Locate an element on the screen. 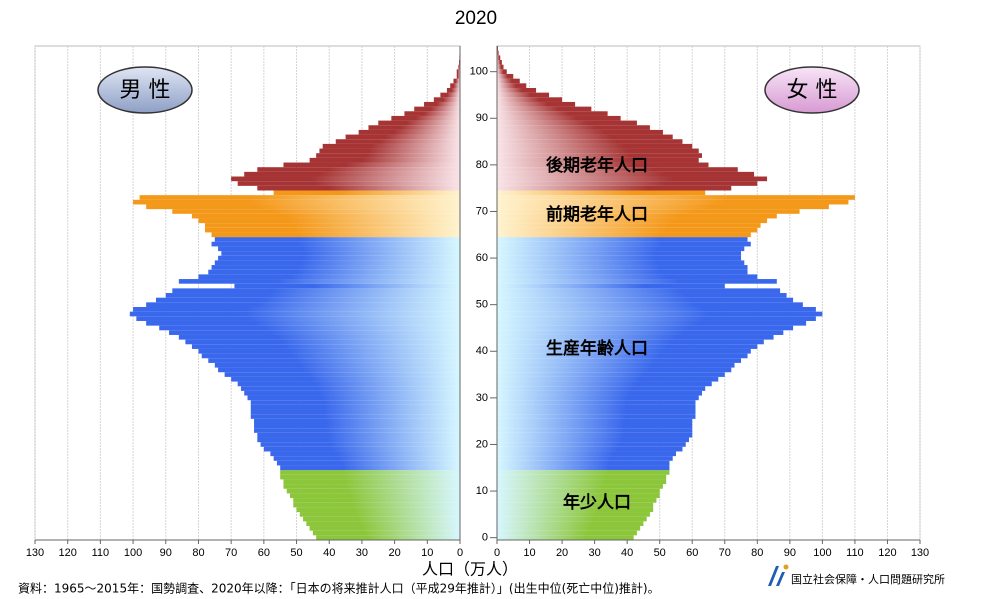 This screenshot has height=599, width=1001. x-tick-label: 90 is located at coordinates (790, 553).